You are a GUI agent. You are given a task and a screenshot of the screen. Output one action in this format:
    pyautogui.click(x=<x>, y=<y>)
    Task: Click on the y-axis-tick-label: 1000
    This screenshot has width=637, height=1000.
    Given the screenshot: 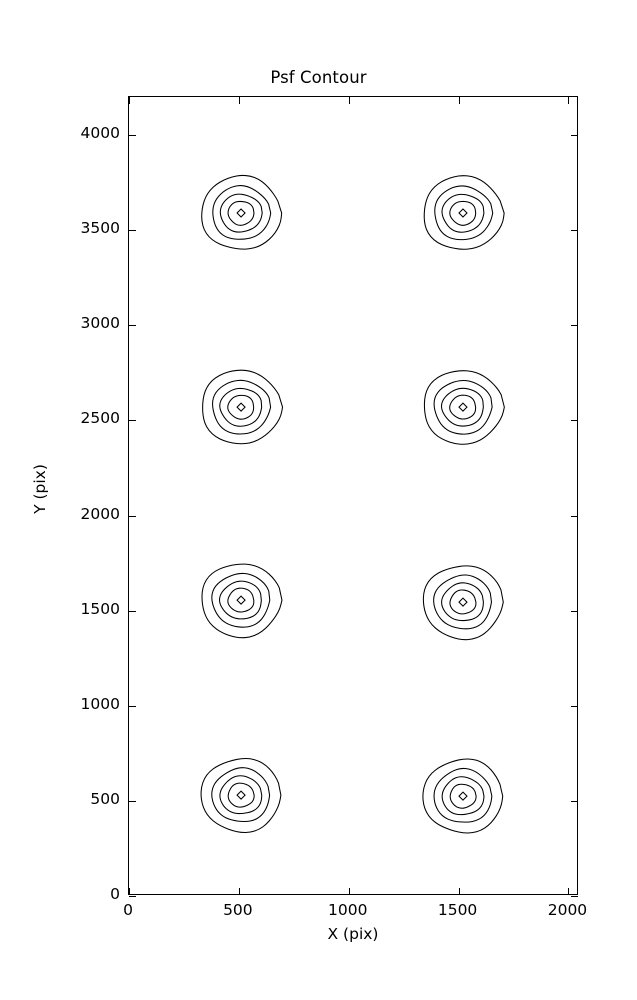 What is the action you would take?
    pyautogui.click(x=100, y=703)
    